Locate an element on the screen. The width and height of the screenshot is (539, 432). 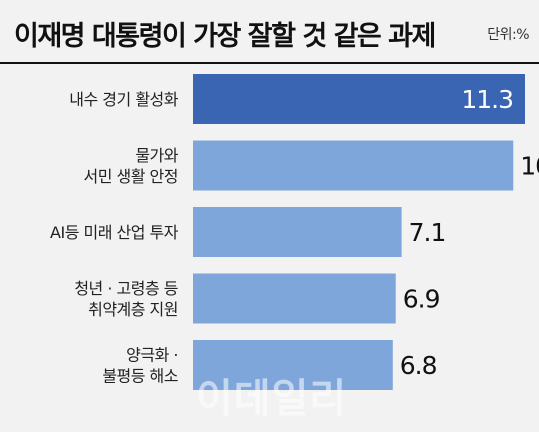
title-divider is located at coordinates (269, 63).